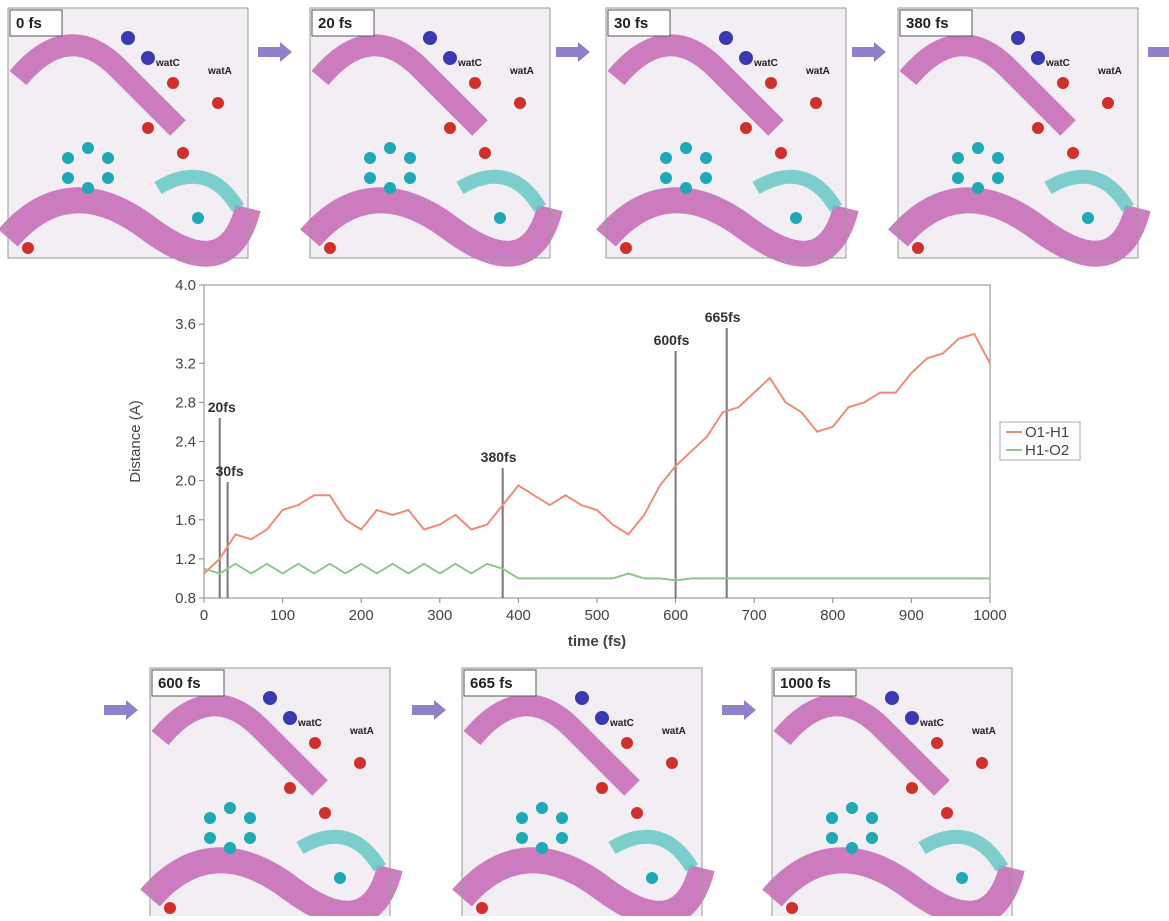  What do you see at coordinates (185, 402) in the screenshot?
I see `y-tick-label: 2.8` at bounding box center [185, 402].